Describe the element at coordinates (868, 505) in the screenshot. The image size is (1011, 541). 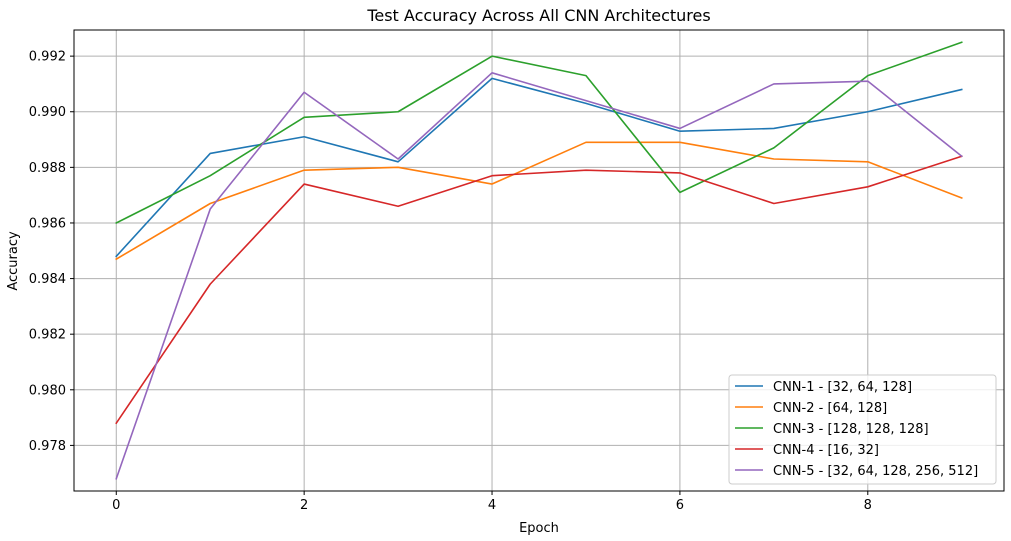
I see `x-tick-label: 8` at that location.